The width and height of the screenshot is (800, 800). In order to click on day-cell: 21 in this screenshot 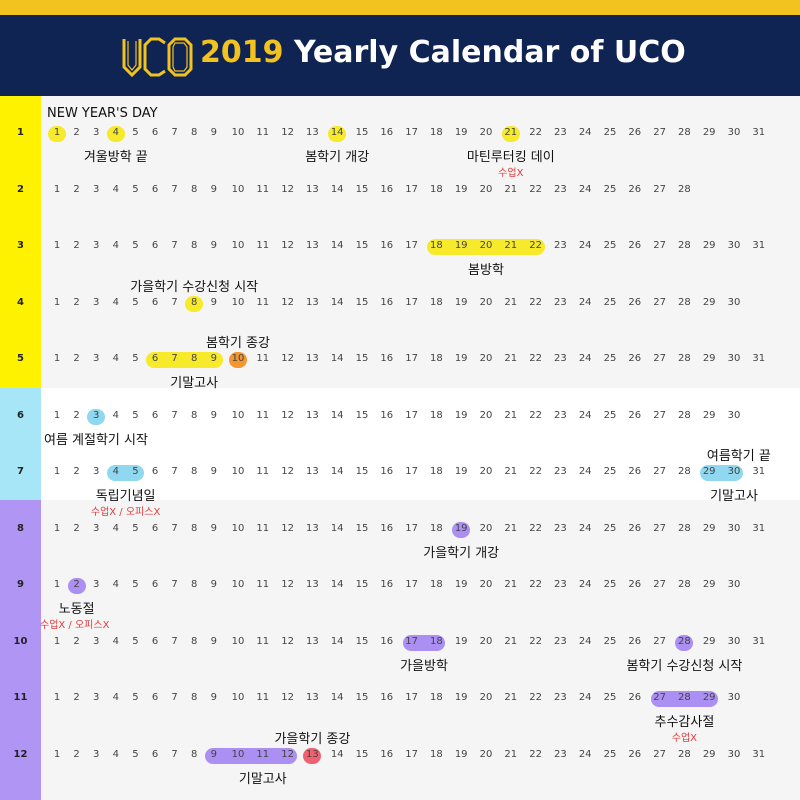, I will do `click(511, 697)`.